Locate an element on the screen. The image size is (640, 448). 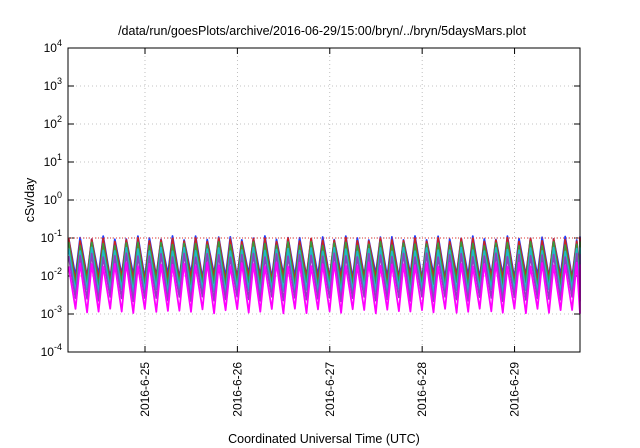
y-tick-label: 10⁰ is located at coordinates (53, 198).